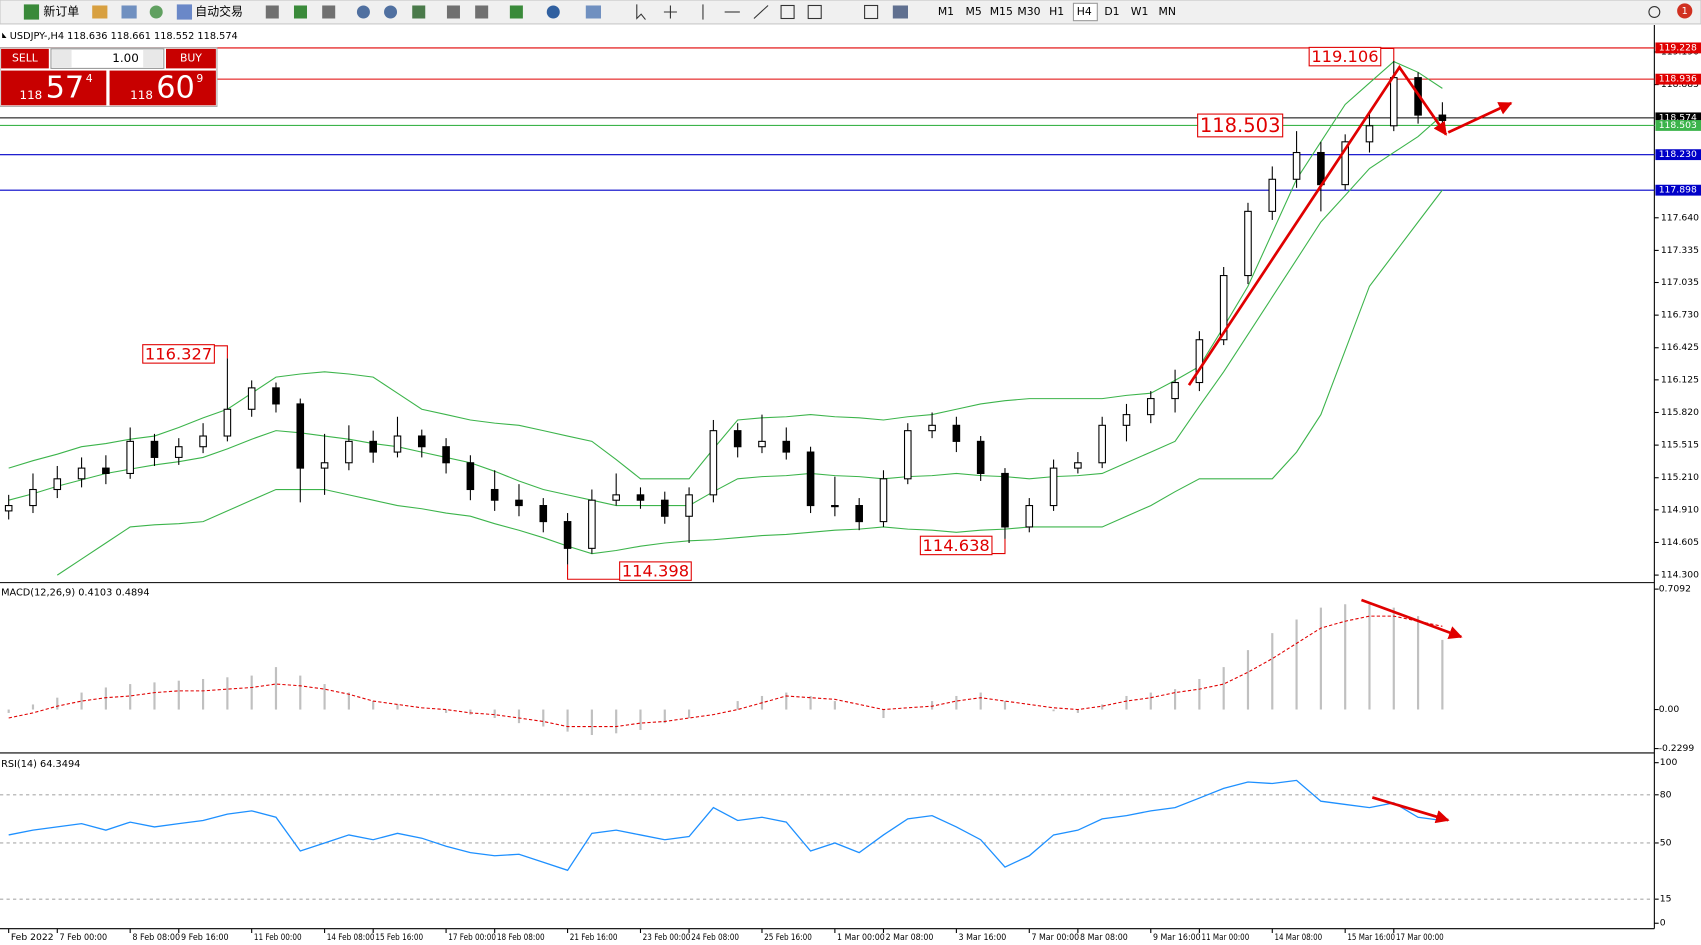 This screenshot has width=1701, height=945. Describe the element at coordinates (1685, 11) in the screenshot. I see `notification-badge` at that location.